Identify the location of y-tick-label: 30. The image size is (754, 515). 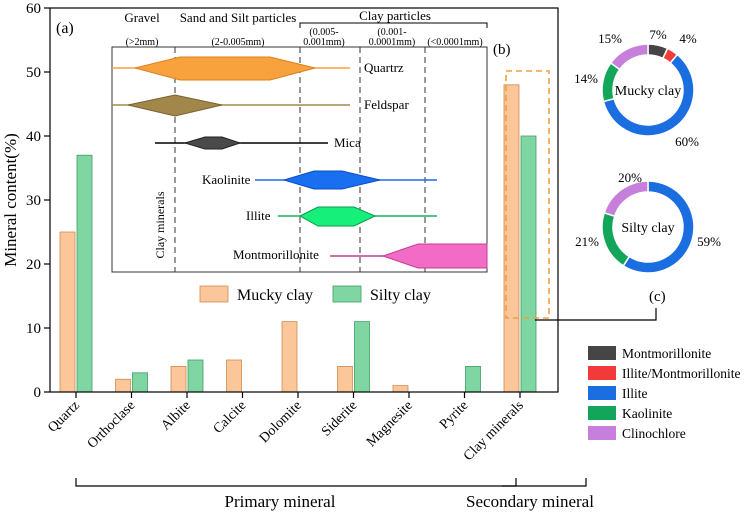
(33, 201).